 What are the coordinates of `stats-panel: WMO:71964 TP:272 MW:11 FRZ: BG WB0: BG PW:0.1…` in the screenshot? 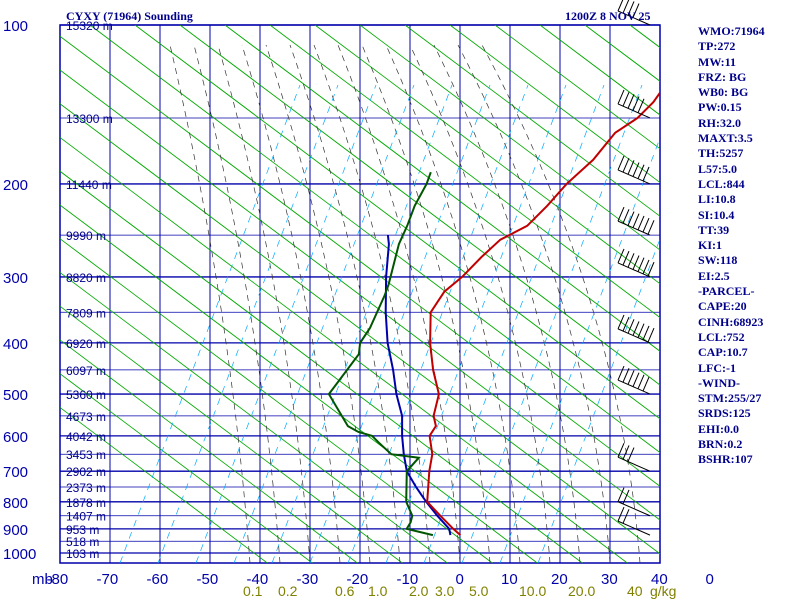 It's located at (748, 246).